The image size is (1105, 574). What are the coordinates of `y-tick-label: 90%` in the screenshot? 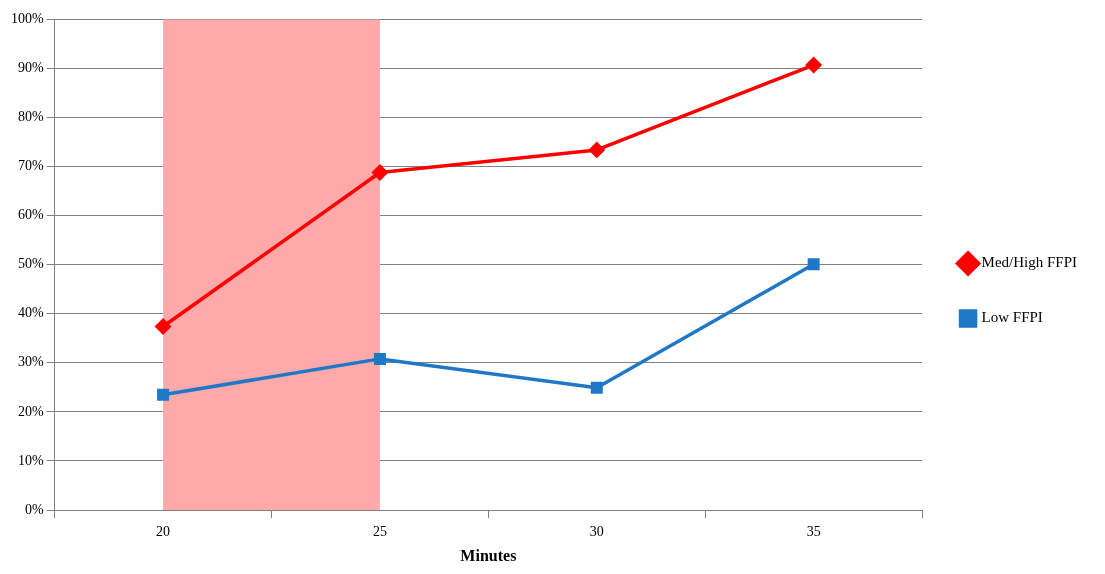 It's located at (30, 68).